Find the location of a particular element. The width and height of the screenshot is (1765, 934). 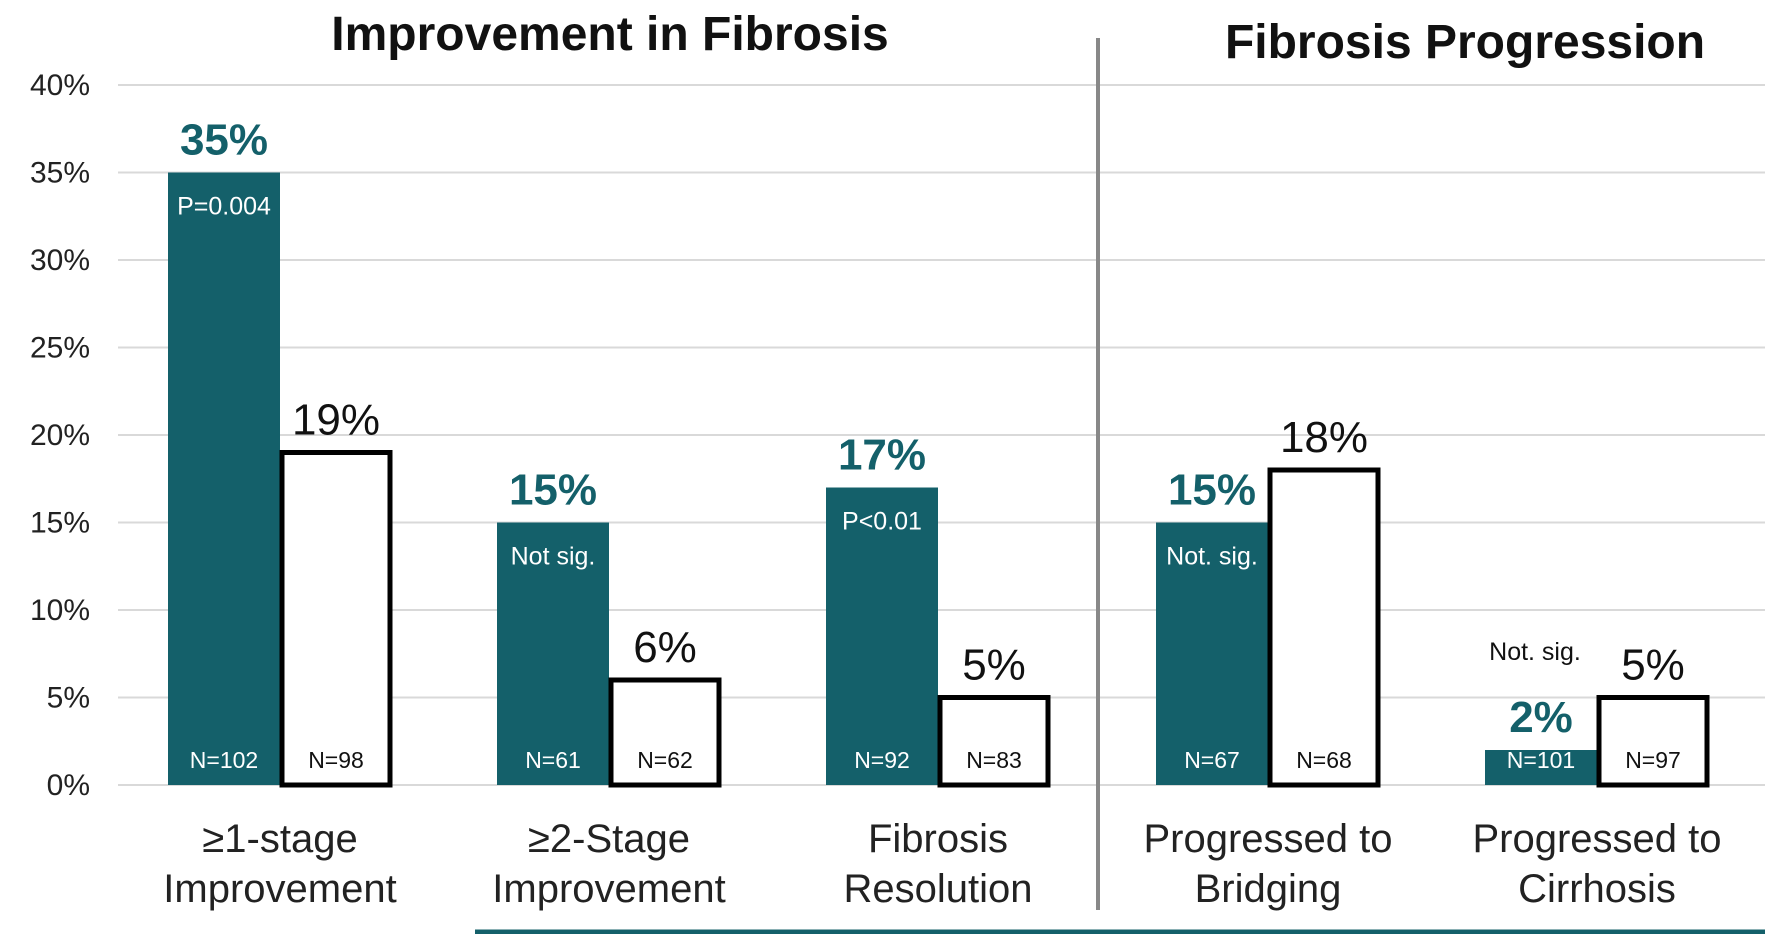

category-label: ≥1-stage is located at coordinates (279, 839).